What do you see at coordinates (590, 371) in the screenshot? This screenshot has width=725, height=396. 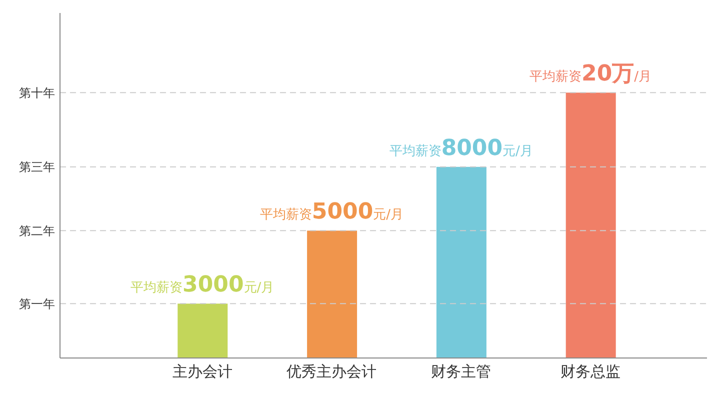 I see `x-tick-label: 财务总监` at bounding box center [590, 371].